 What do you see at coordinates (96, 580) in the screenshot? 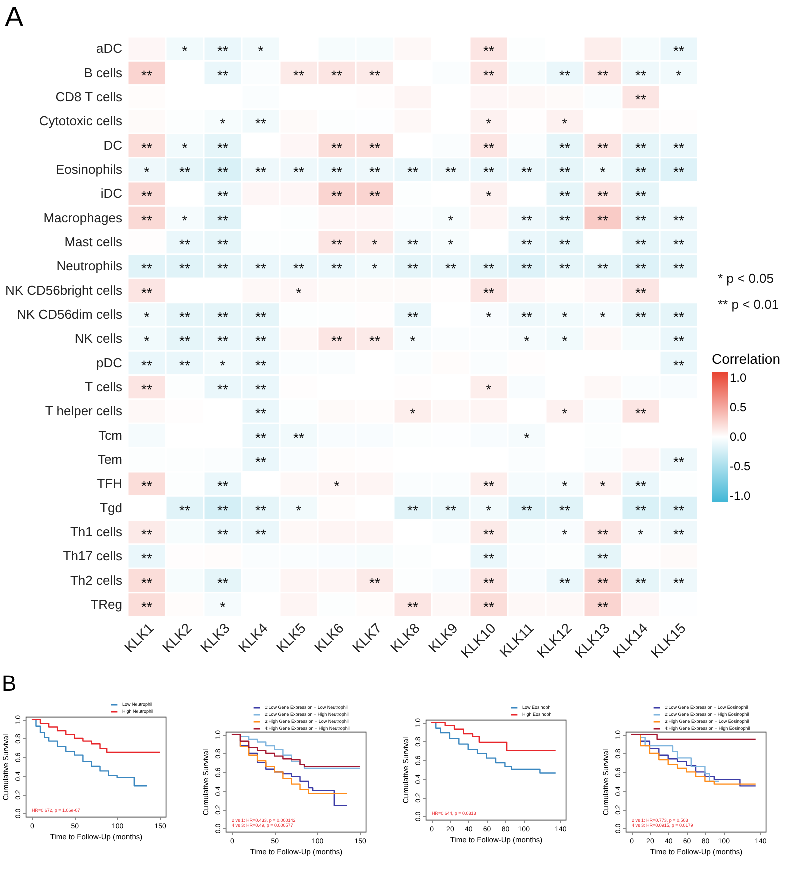
I see `y-tick-label: Th2 cells` at bounding box center [96, 580].